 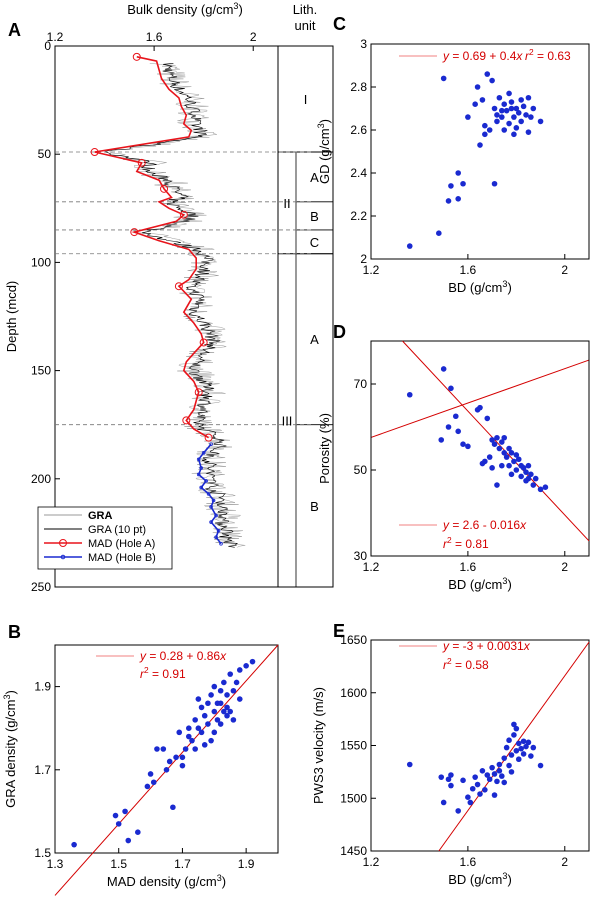 I want to click on legend-label: MAD (Hole A), so click(x=121, y=544).